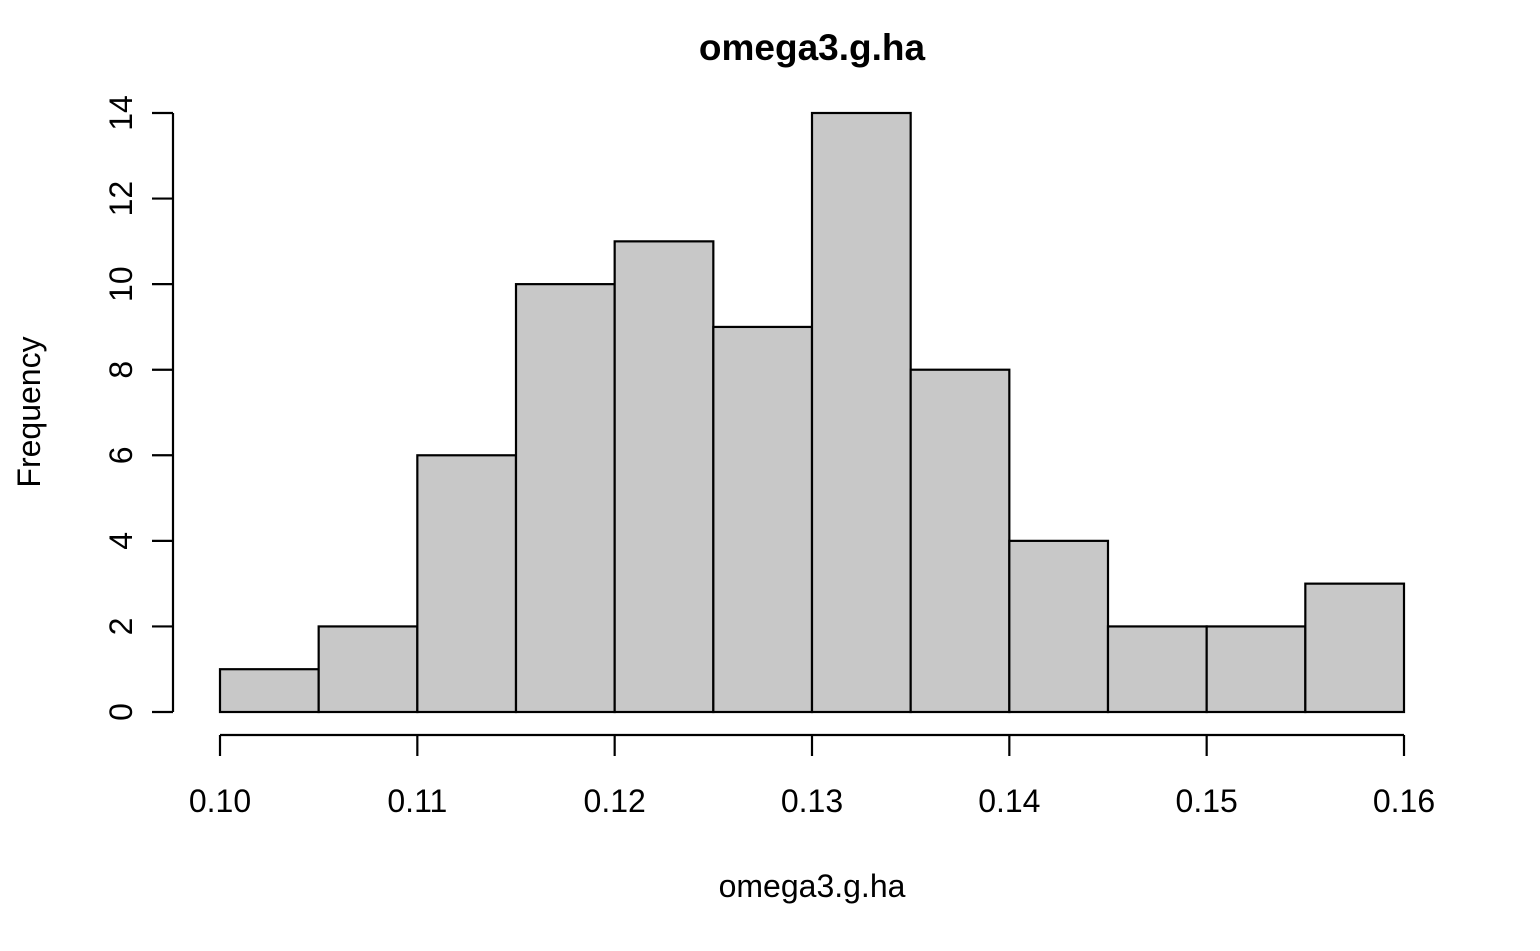 This screenshot has width=1540, height=951. What do you see at coordinates (138, 408) in the screenshot?
I see `y-axis-ticks: 0 2 4 6 8 10 12 14` at bounding box center [138, 408].